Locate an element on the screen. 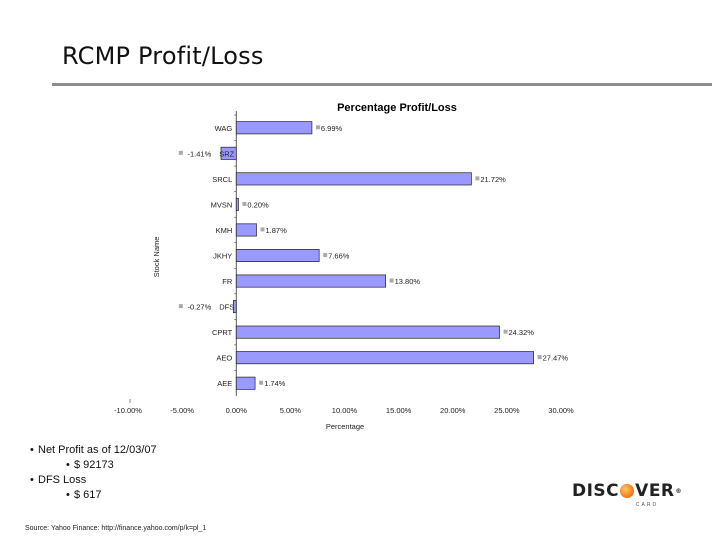 This screenshot has width=720, height=540. logo-subtext: CARD is located at coordinates (647, 505).